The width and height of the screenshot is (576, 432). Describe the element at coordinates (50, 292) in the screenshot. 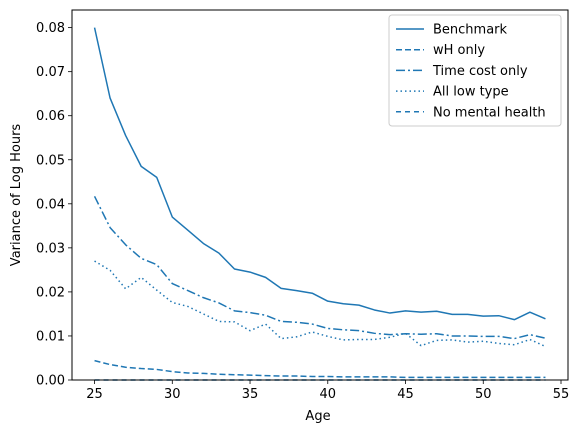

I see `y-tick-label: 0.02` at that location.